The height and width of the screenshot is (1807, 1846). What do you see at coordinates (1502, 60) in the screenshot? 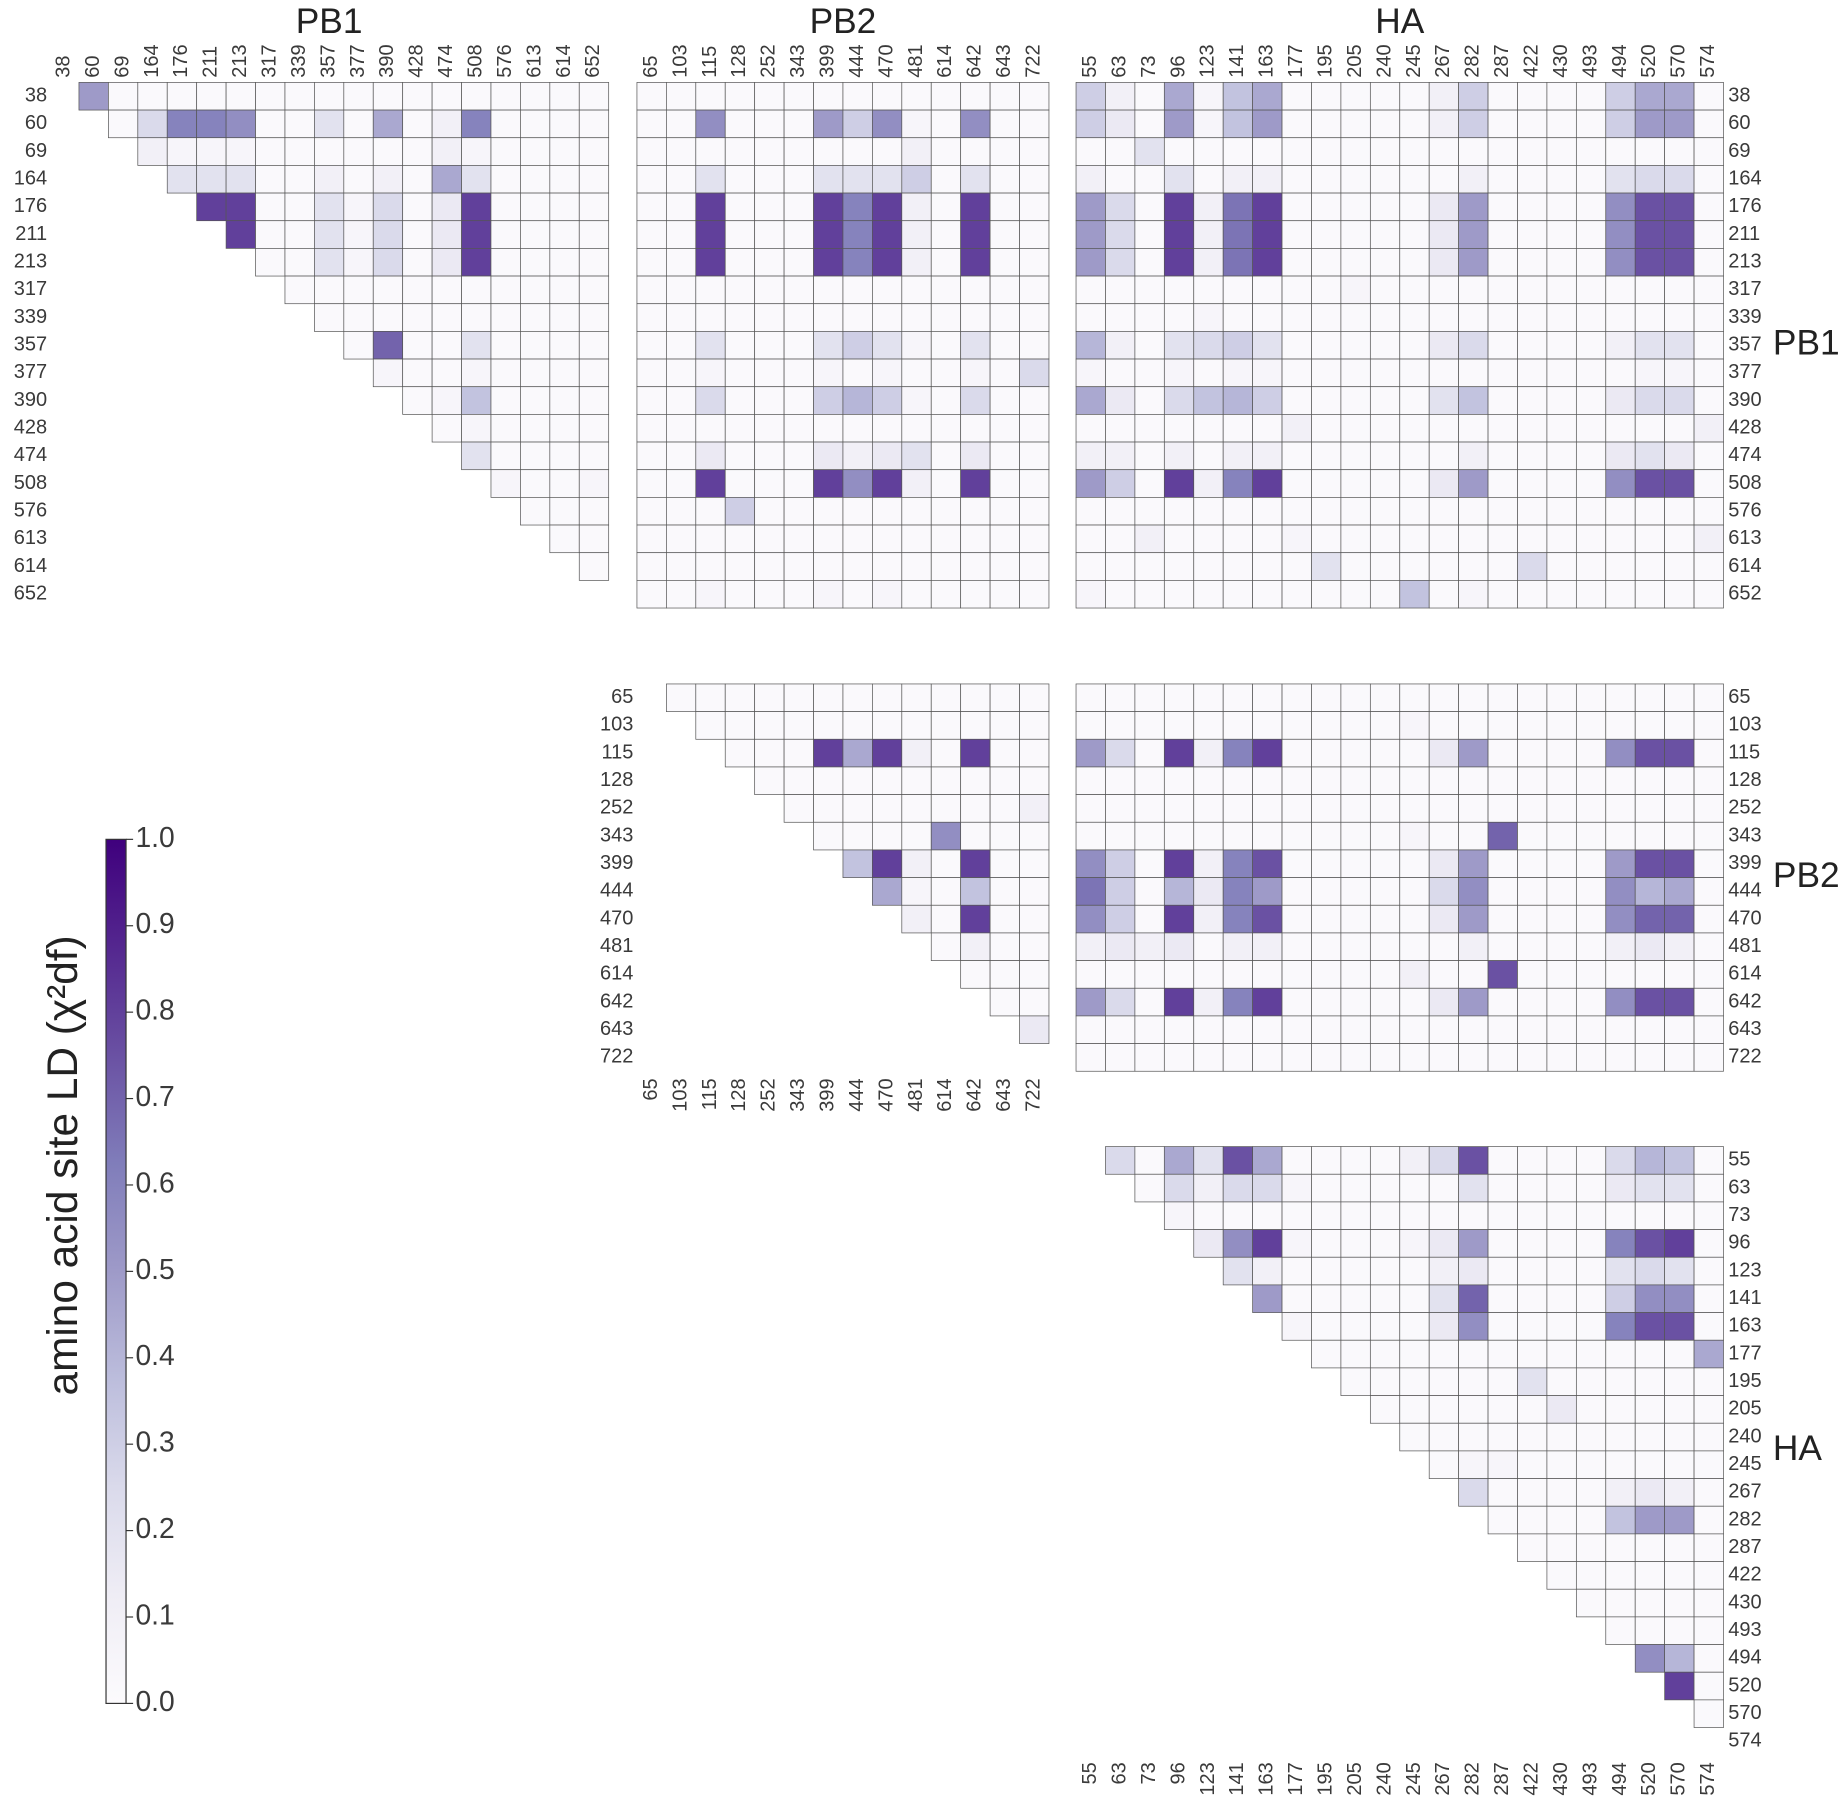
I see `column-label: 287` at bounding box center [1502, 60].